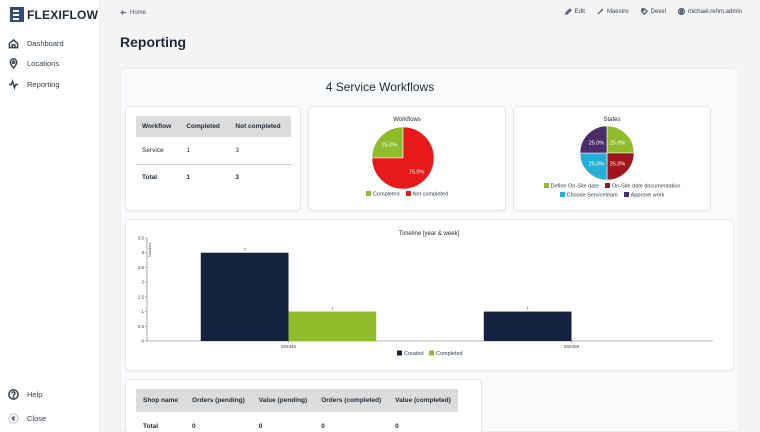 Image resolution: width=760 pixels, height=432 pixels. Describe the element at coordinates (153, 42) in the screenshot. I see `page-title: Reporting` at that location.